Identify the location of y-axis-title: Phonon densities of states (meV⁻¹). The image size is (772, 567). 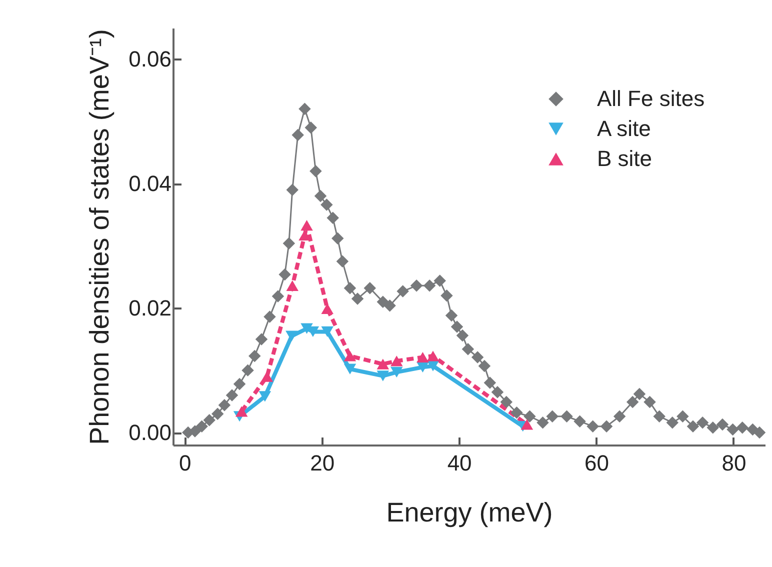
(99, 237).